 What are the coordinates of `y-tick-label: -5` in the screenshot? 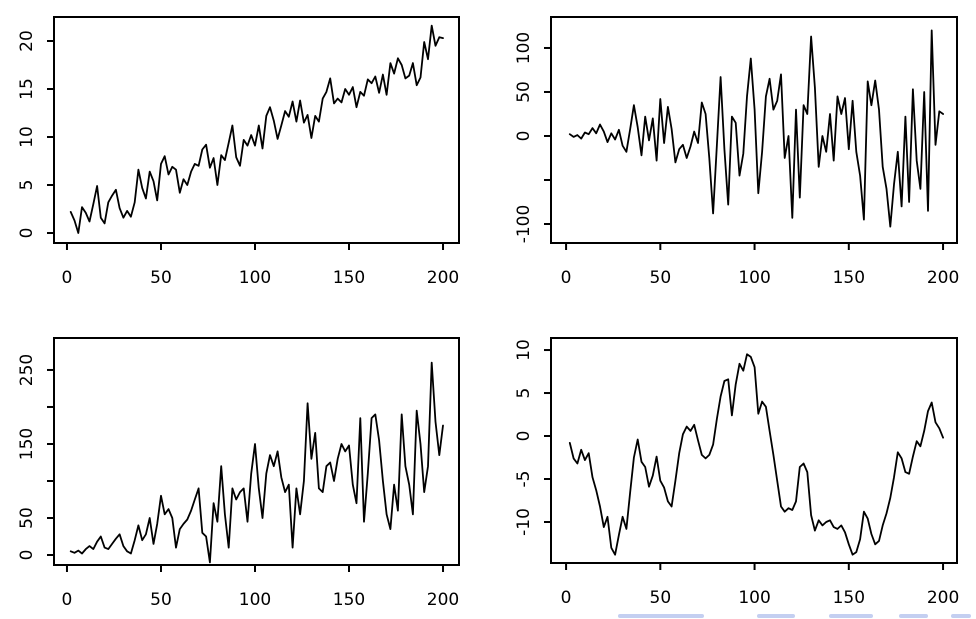 It's located at (524, 479).